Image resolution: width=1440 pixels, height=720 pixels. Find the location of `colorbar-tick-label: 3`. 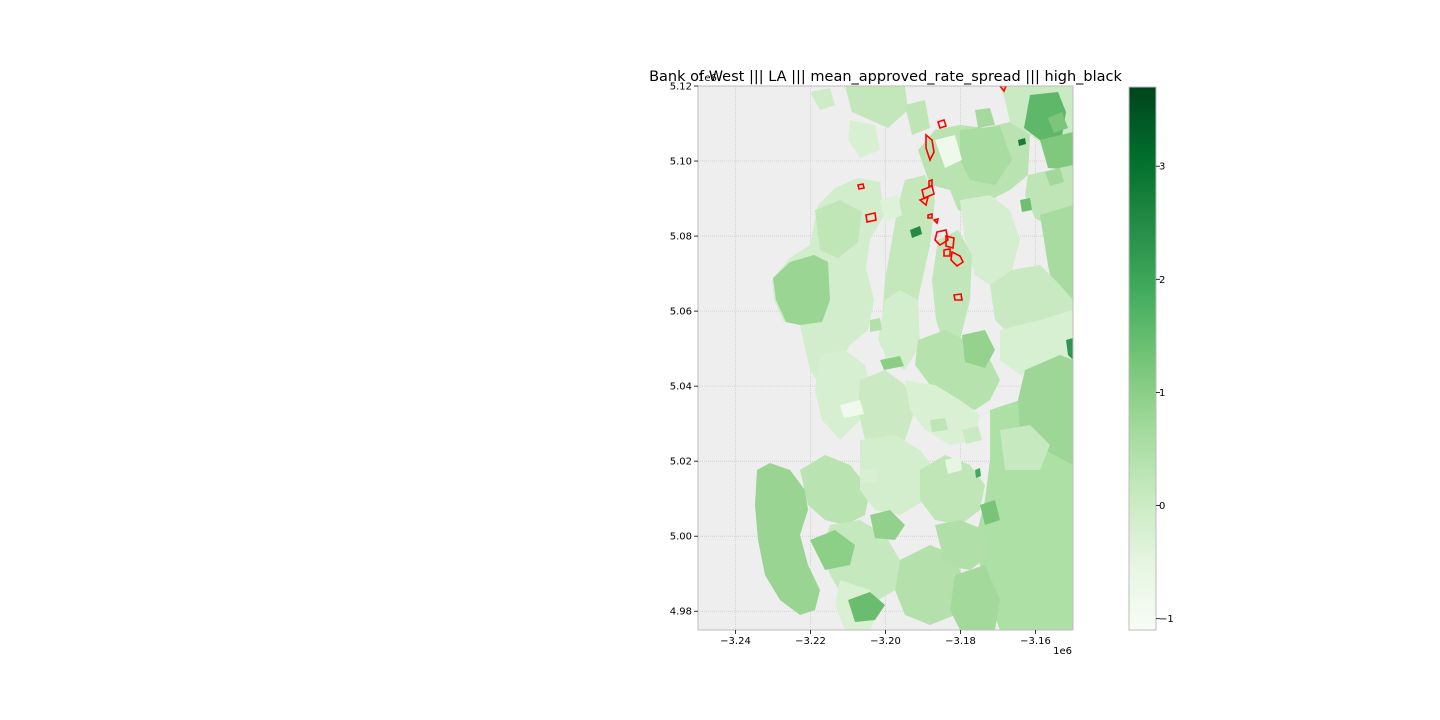

colorbar-tick-label: 3 is located at coordinates (1162, 167).